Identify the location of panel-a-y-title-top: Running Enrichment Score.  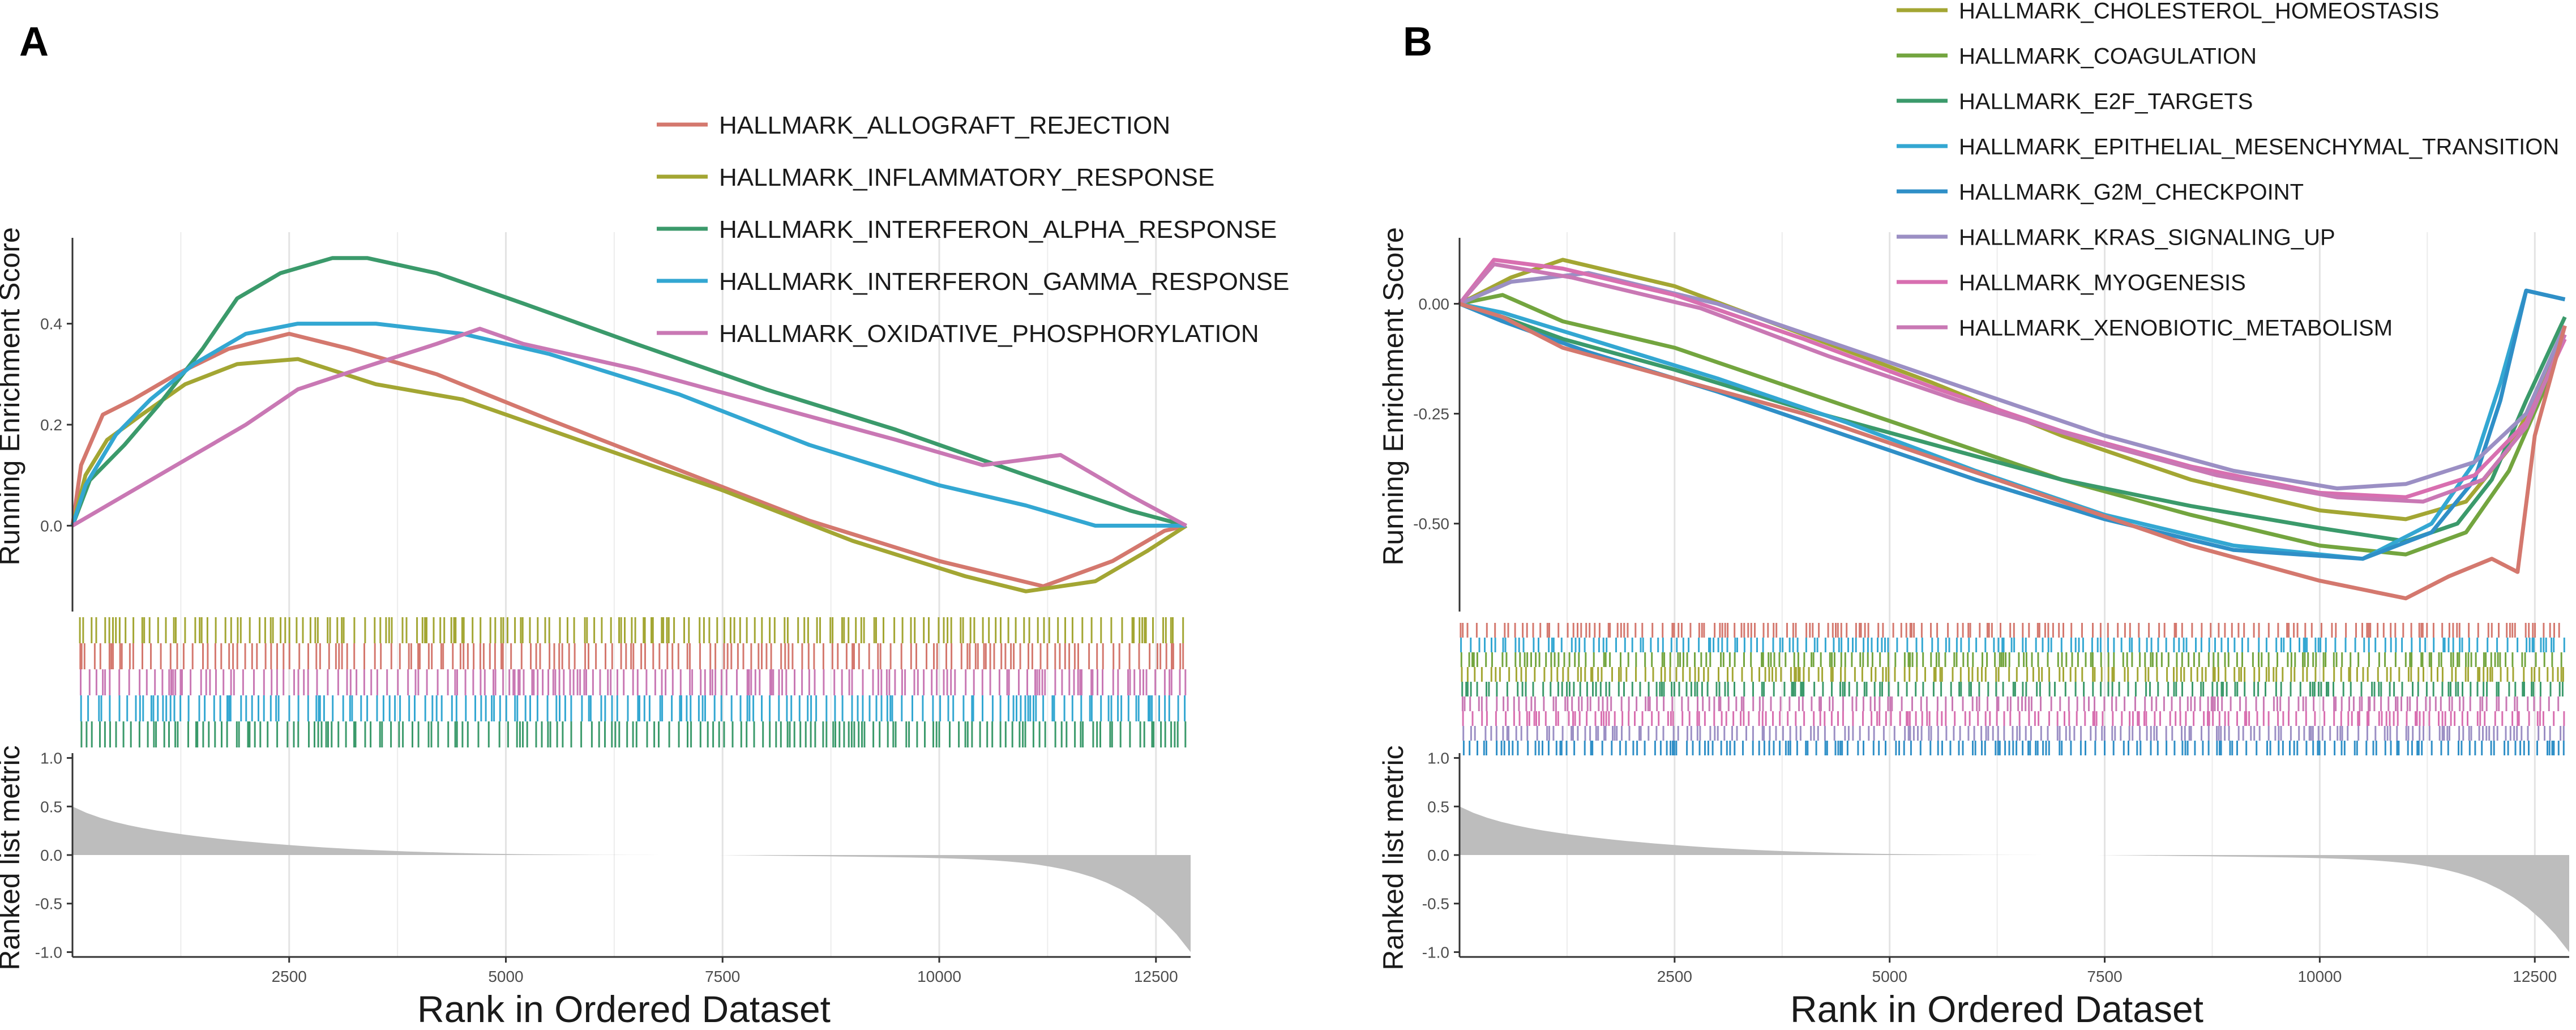
(12, 396).